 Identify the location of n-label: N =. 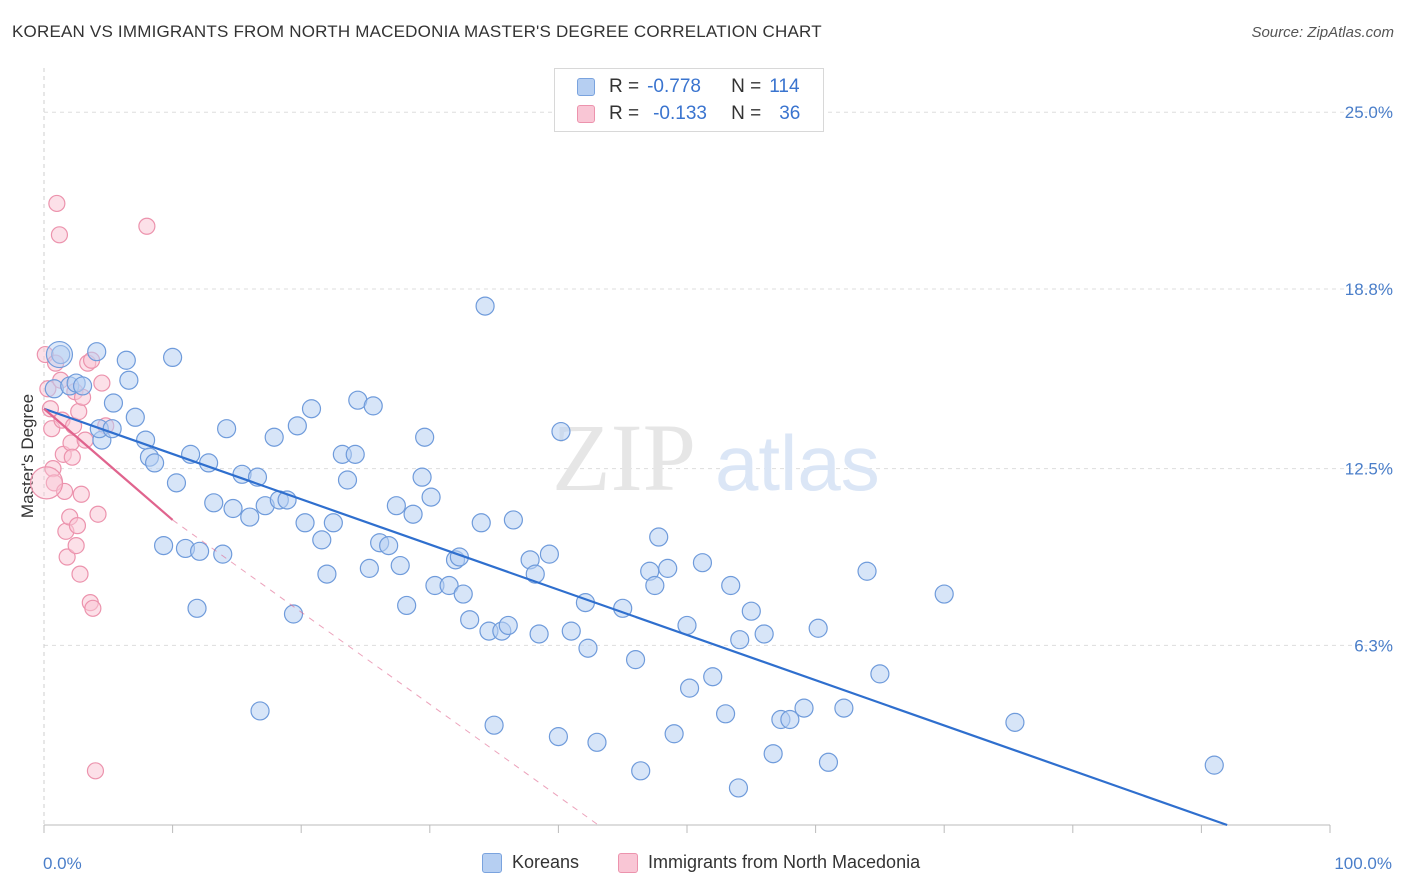
(746, 113).